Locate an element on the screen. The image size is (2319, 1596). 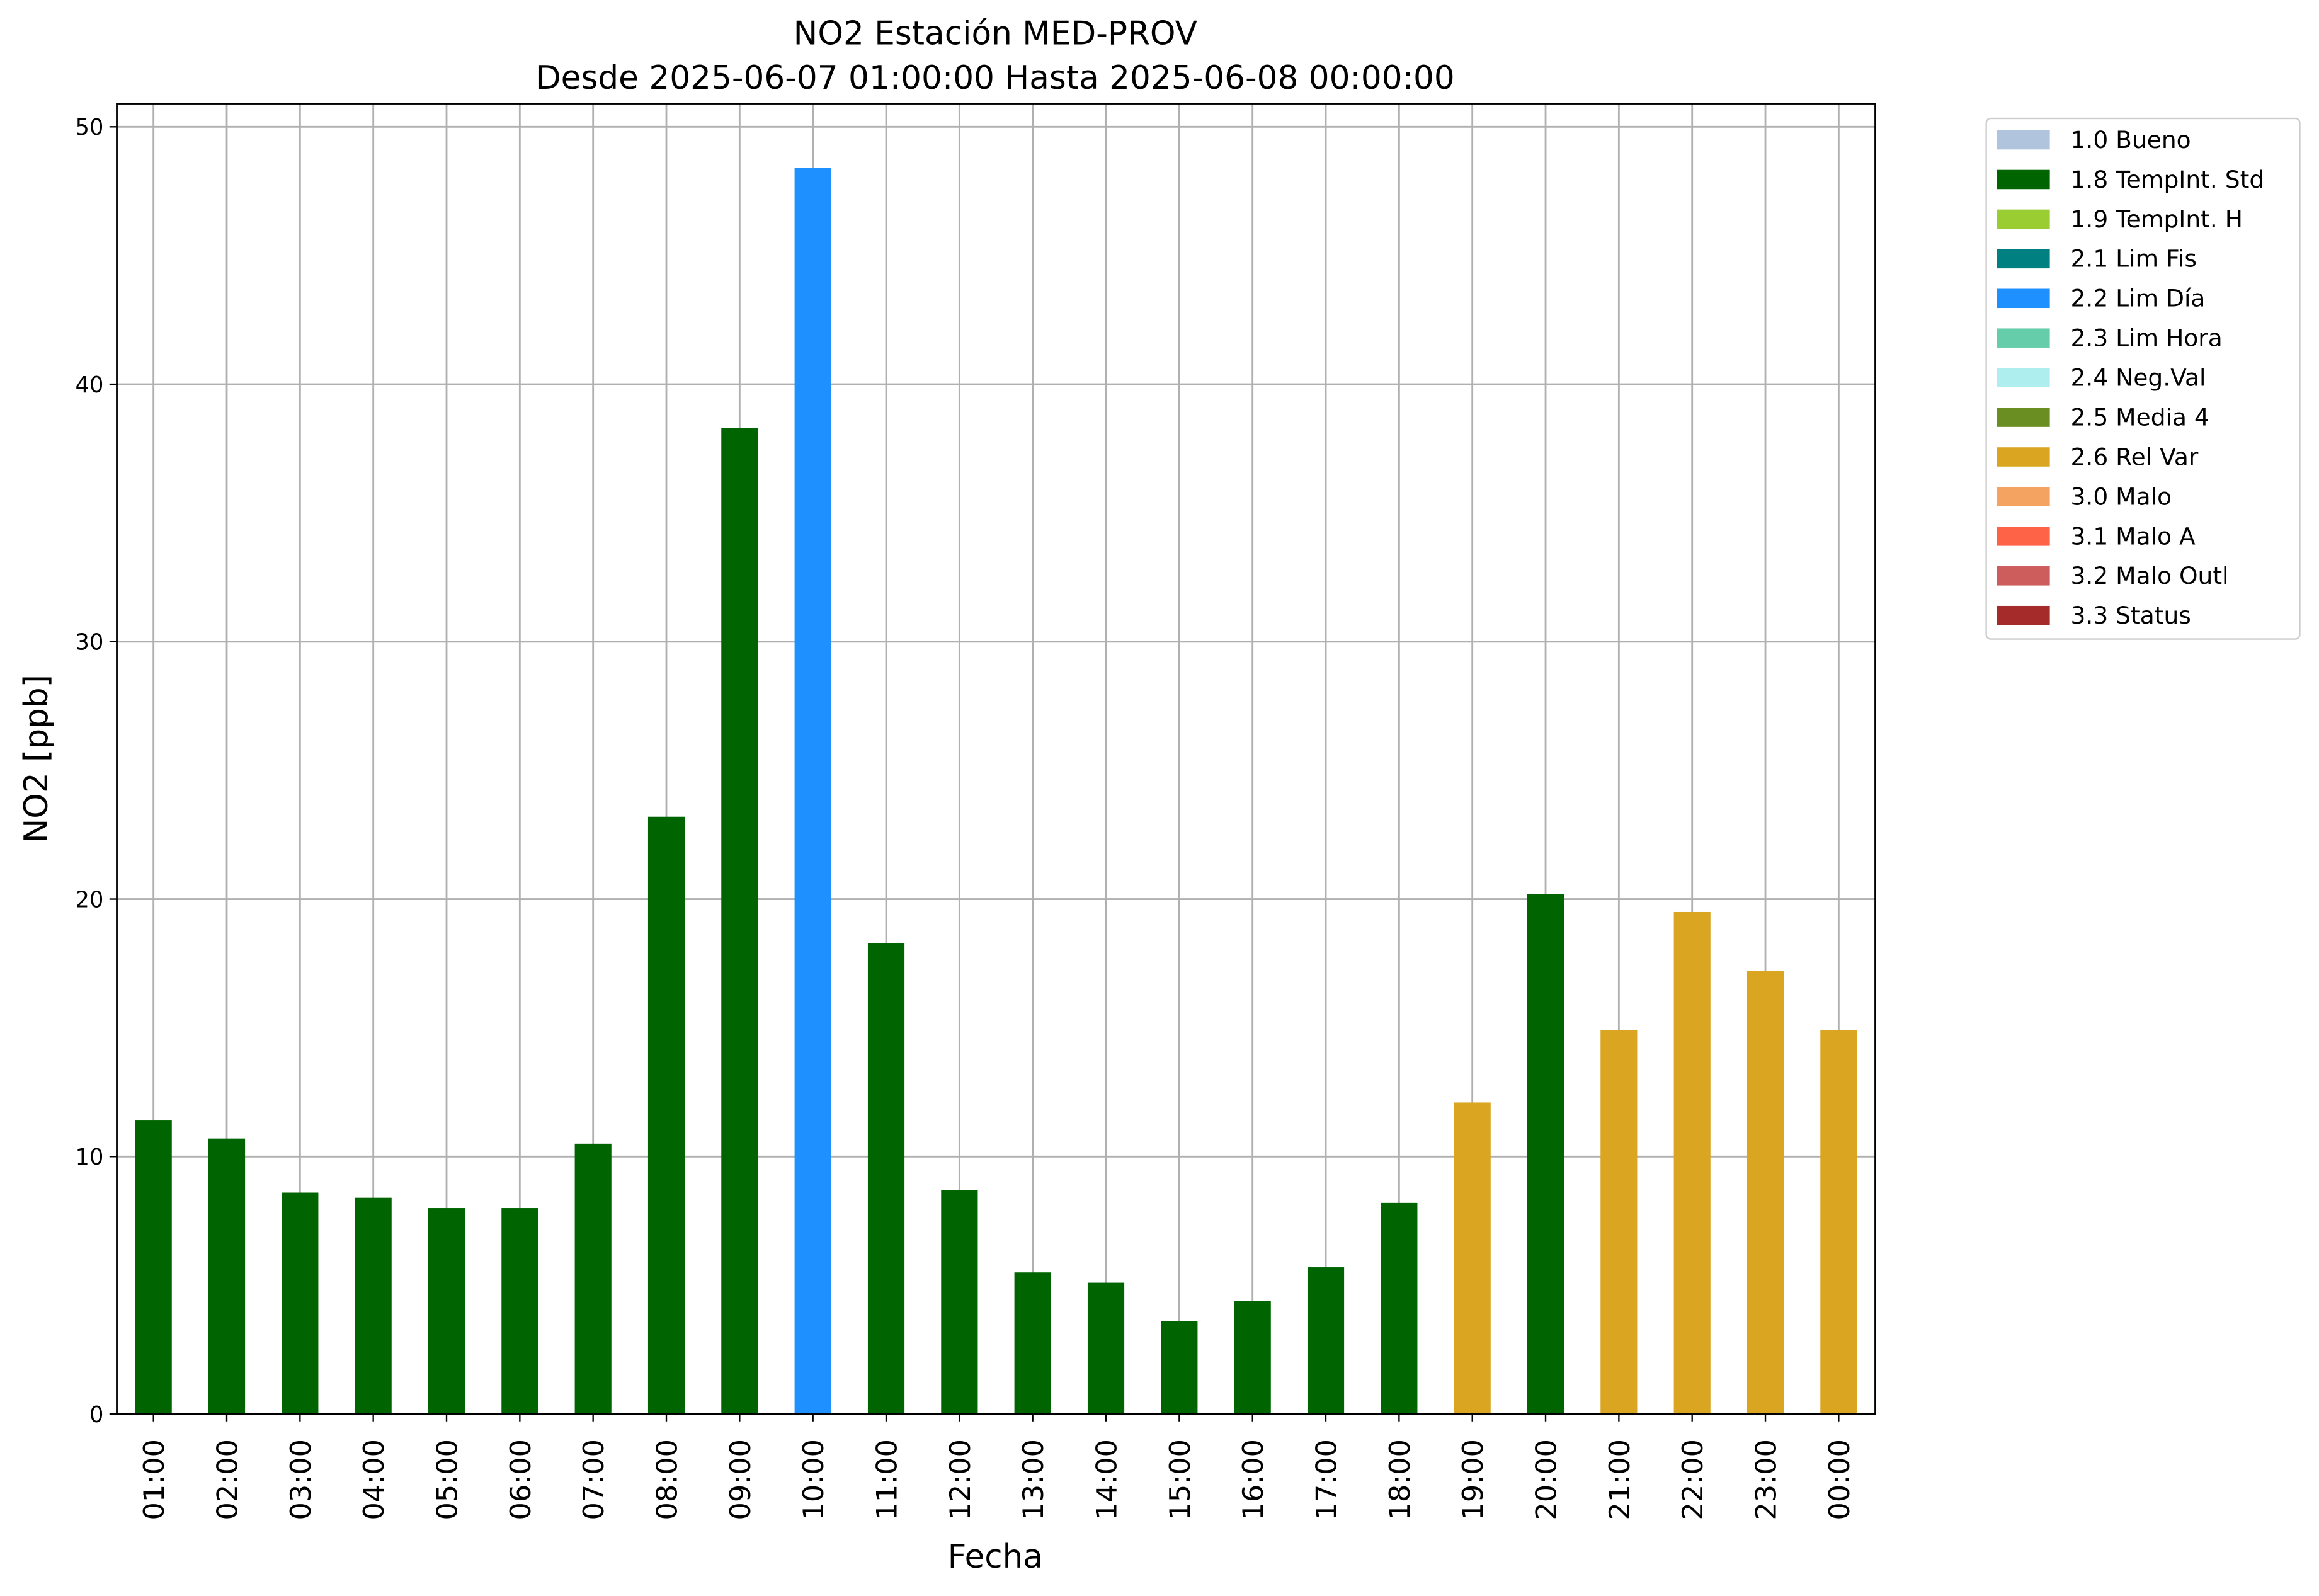
x-tick-label: 08:00 is located at coordinates (667, 1479).